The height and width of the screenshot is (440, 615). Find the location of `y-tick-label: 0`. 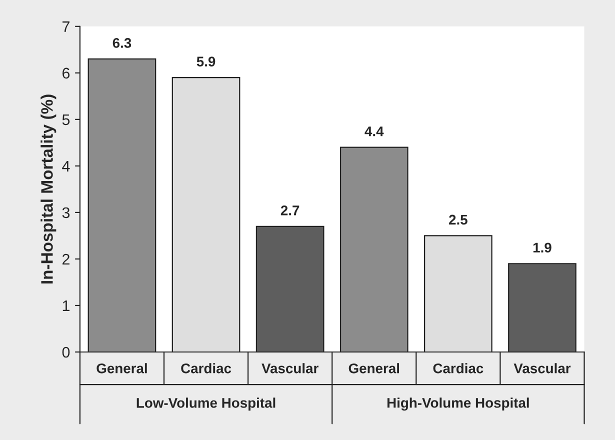

y-tick-label: 0 is located at coordinates (66, 352).